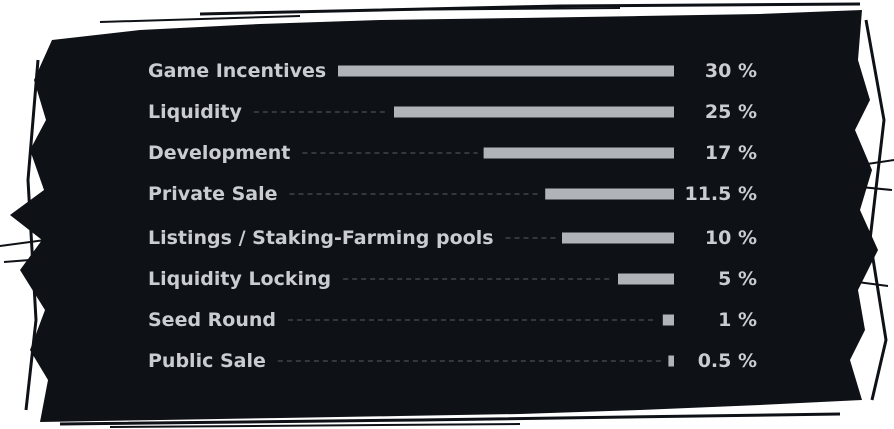  I want to click on value-label: 25 %, so click(731, 112).